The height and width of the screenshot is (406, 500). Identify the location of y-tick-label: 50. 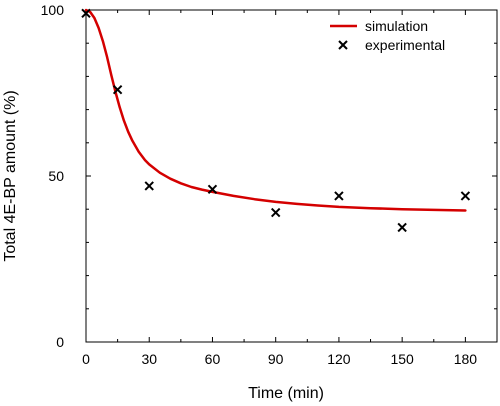
(56, 176).